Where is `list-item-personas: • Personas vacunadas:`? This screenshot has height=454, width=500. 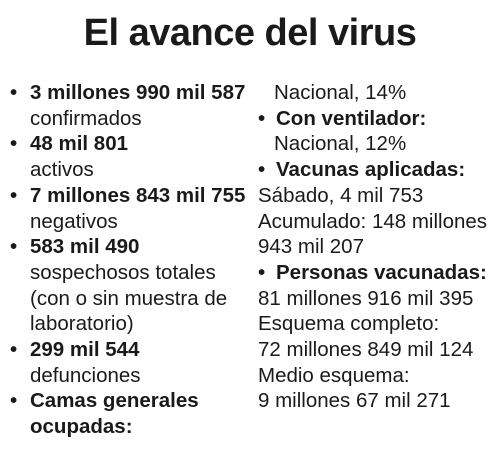
list-item-personas: • Personas vacunadas: is located at coordinates (379, 273).